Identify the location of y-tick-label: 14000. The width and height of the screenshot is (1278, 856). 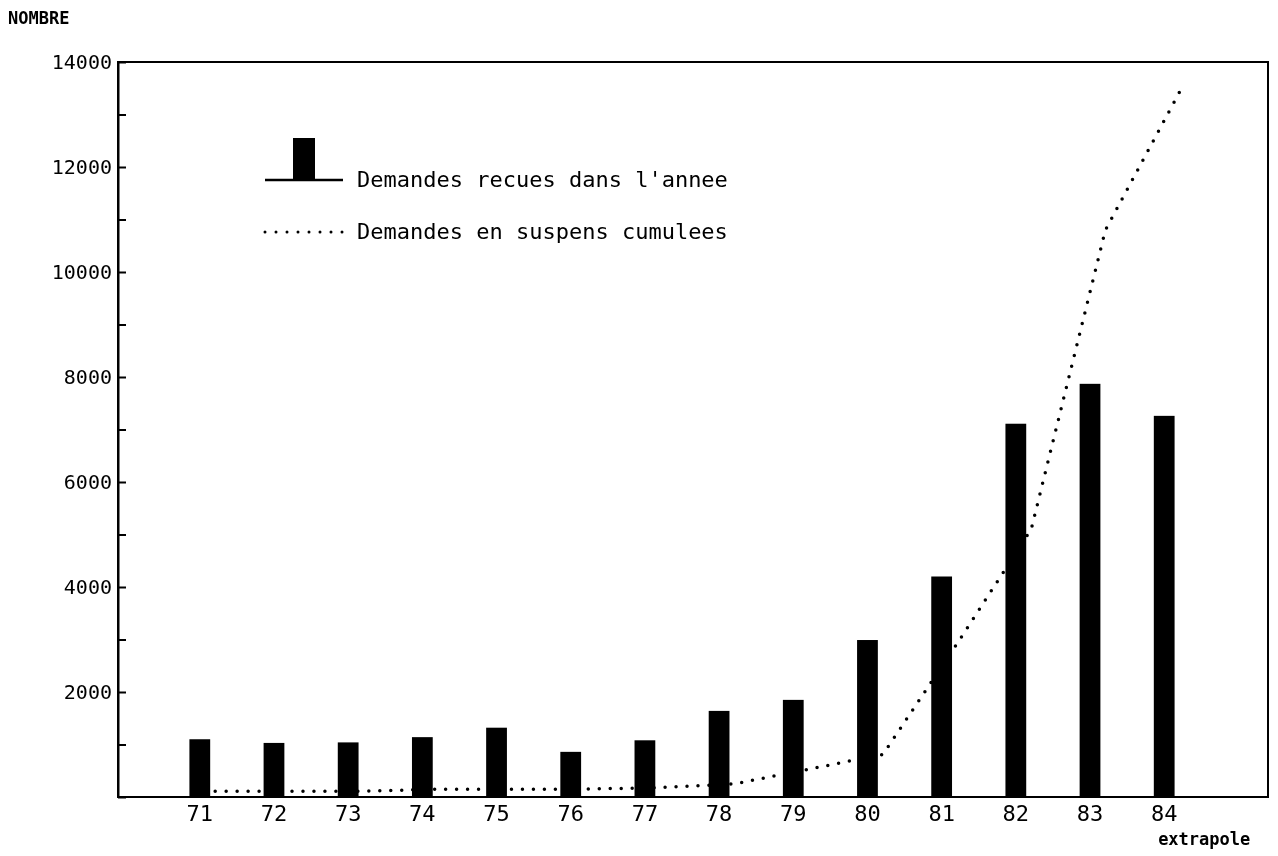
(81, 61).